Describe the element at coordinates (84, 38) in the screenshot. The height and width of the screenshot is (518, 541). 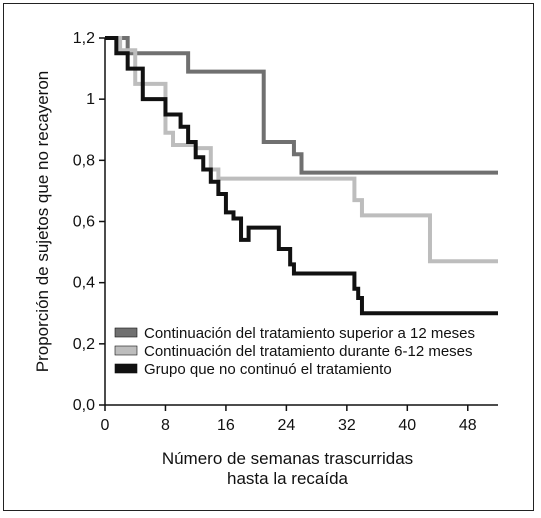
I see `y-tick-label: 1,2` at that location.